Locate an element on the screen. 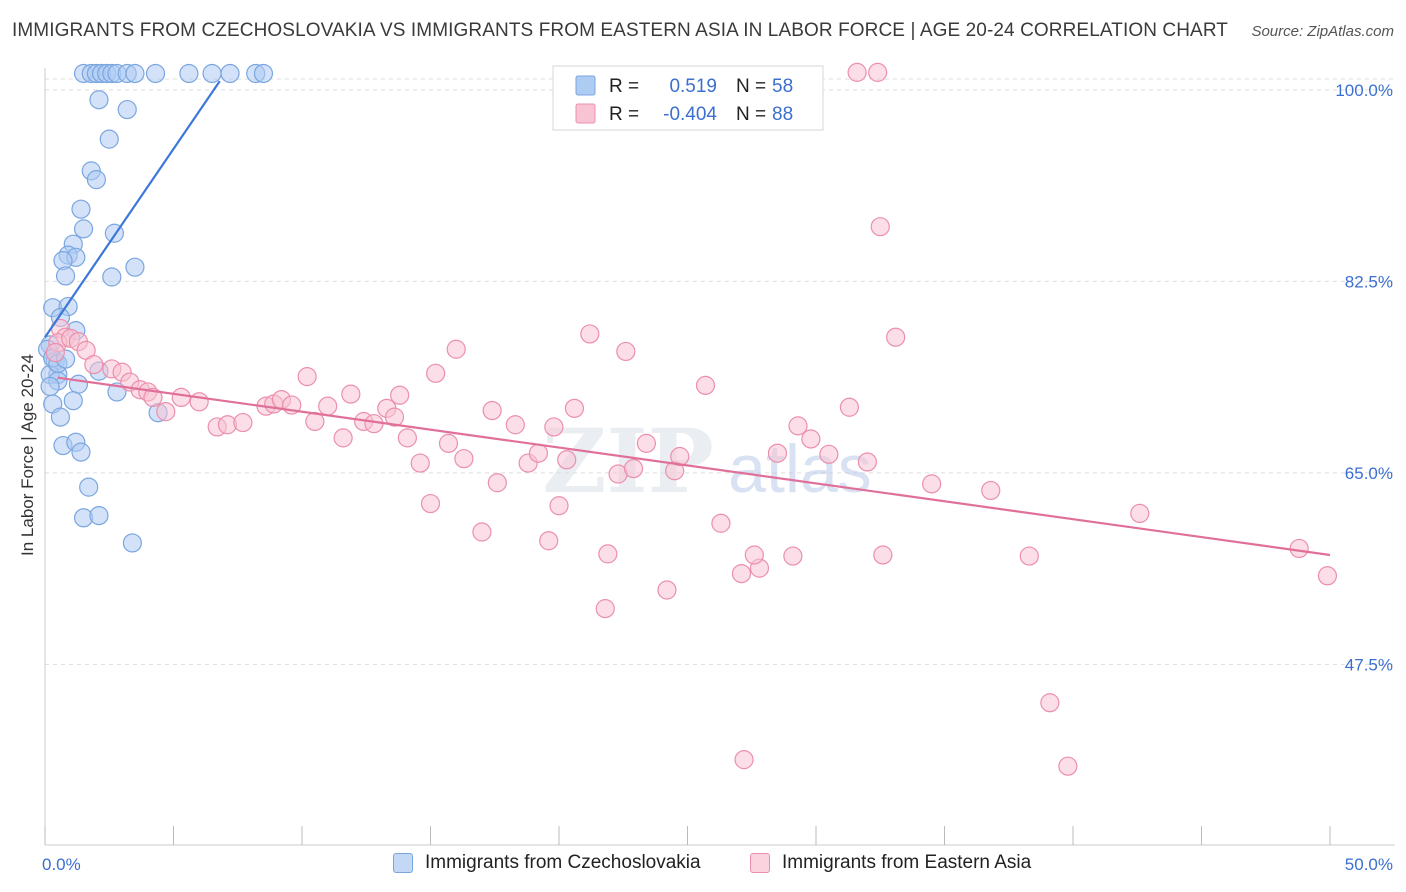  legend-n-value: 58 is located at coordinates (782, 86).